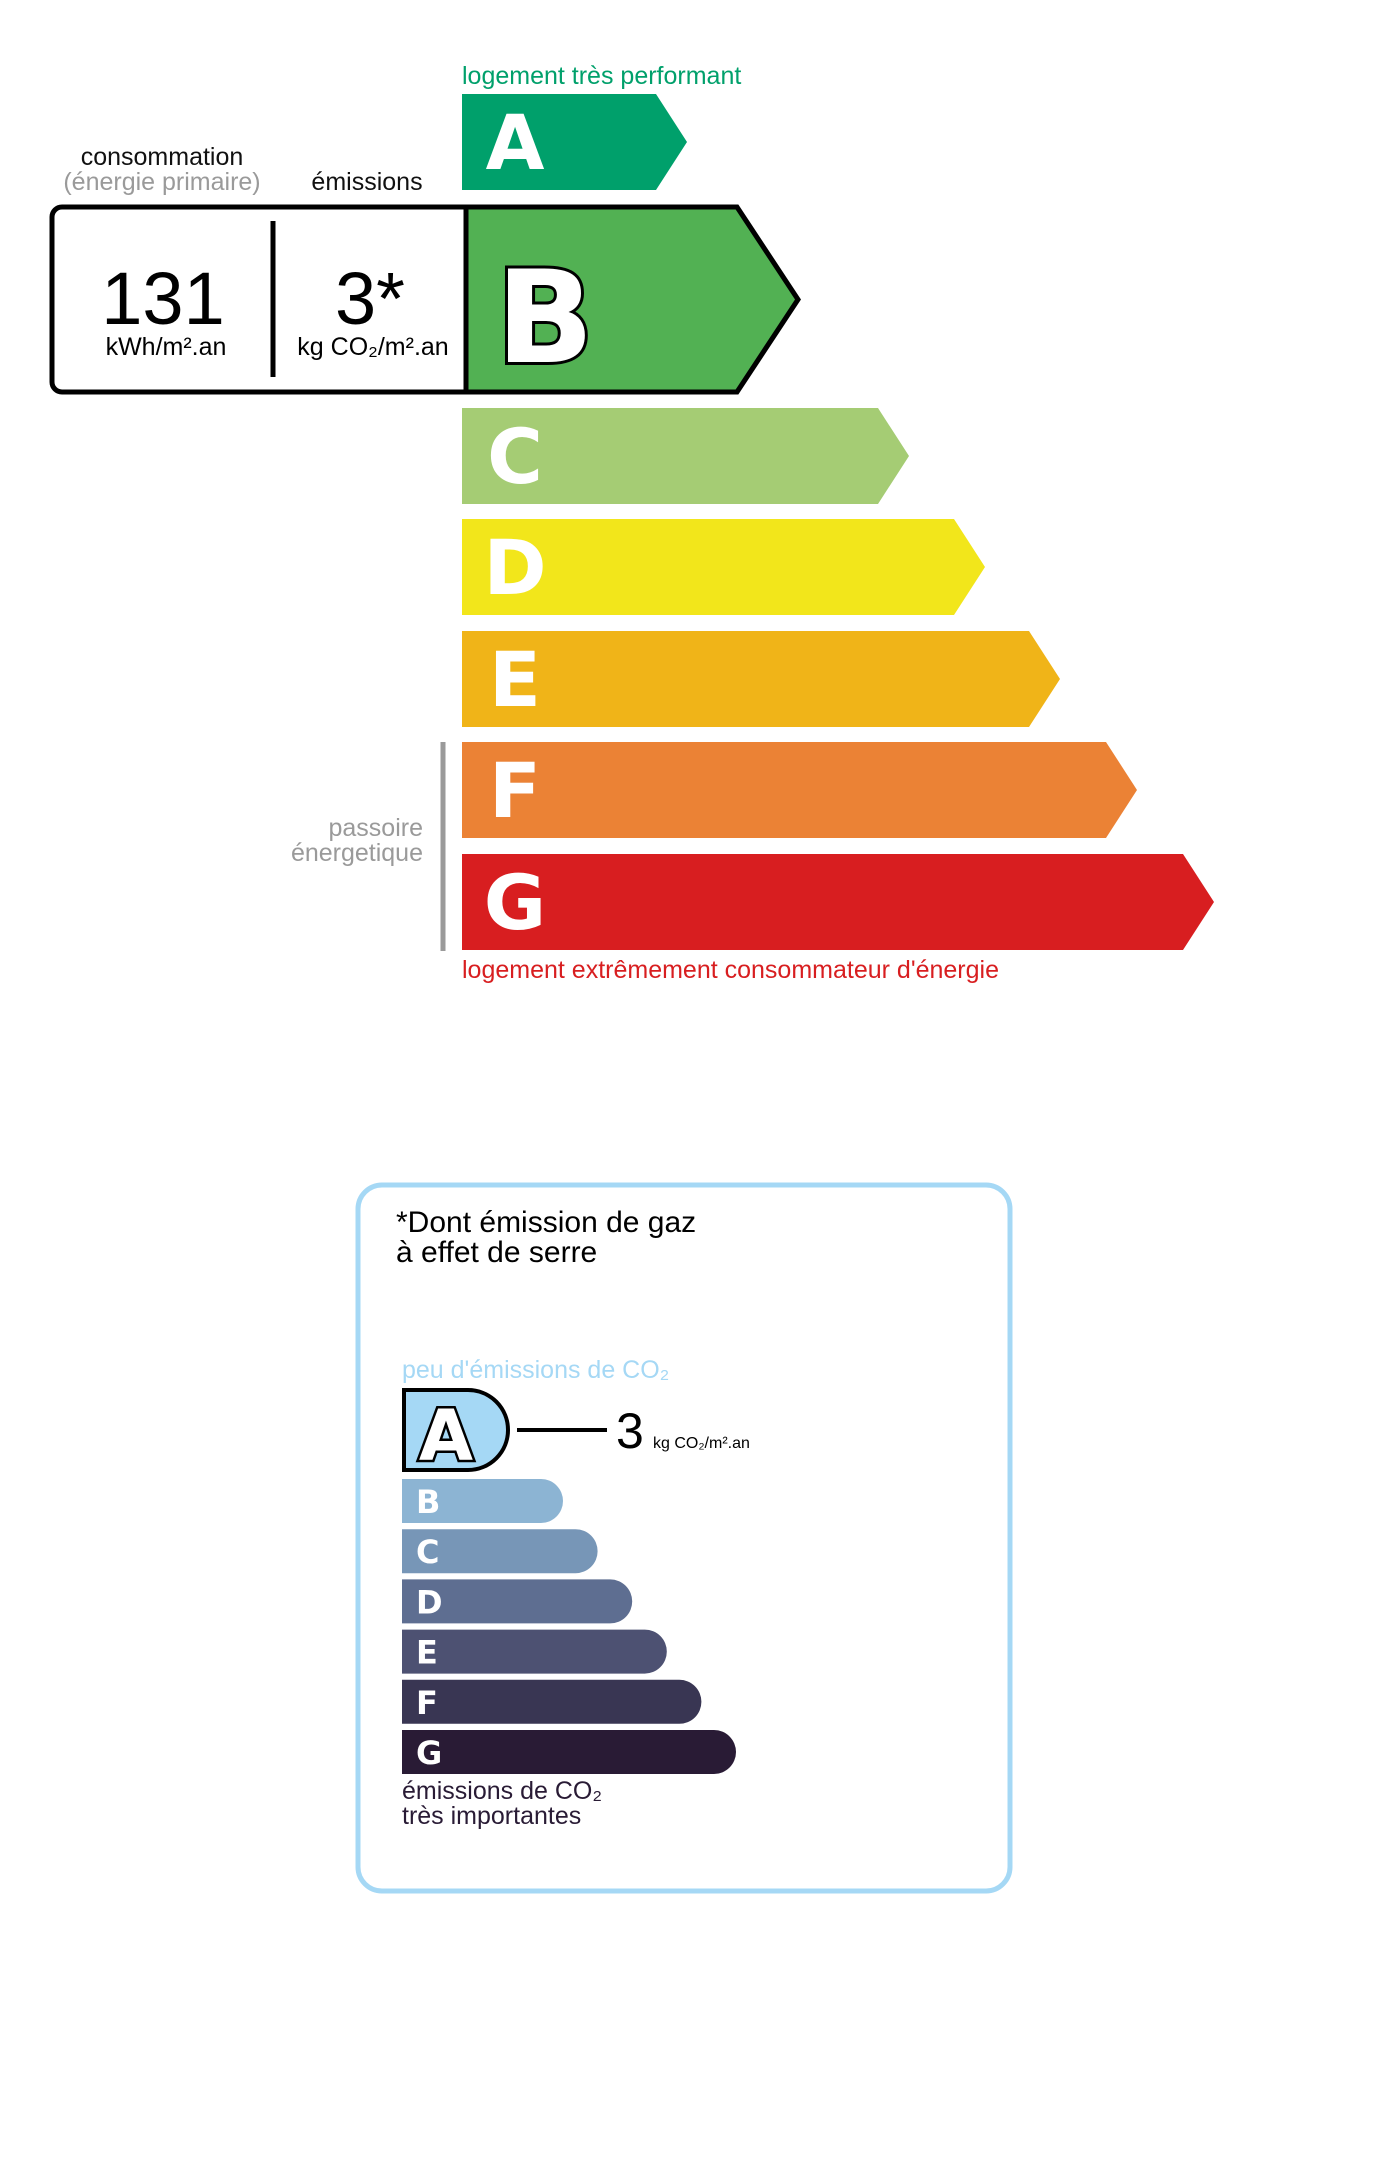 This screenshot has width=1380, height=2158. What do you see at coordinates (515, 456) in the screenshot?
I see `energy-bar-letter-c: C` at bounding box center [515, 456].